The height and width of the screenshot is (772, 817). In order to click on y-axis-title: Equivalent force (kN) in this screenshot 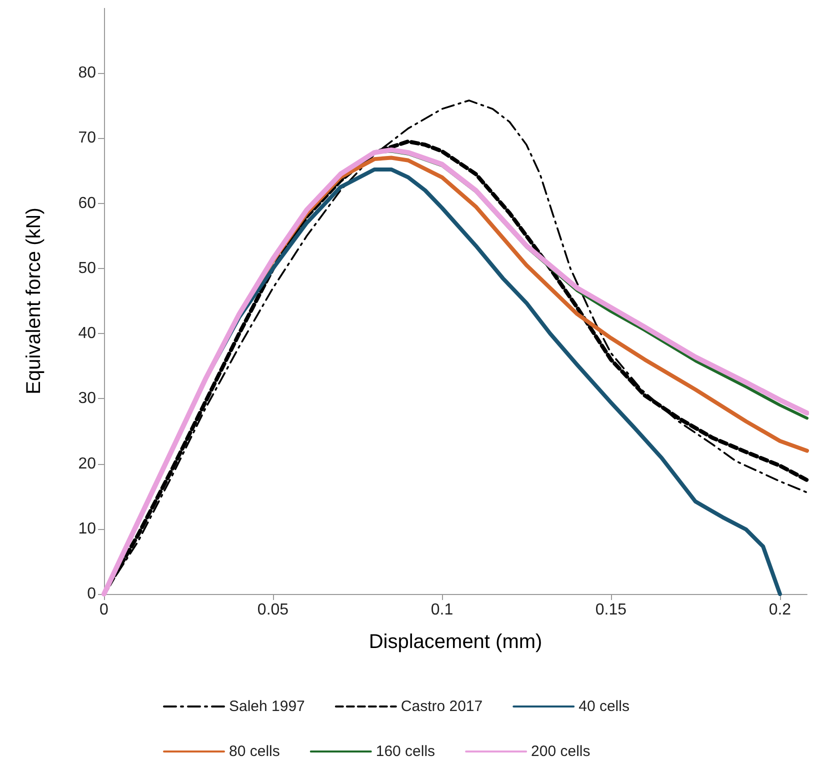, I will do `click(34, 301)`.